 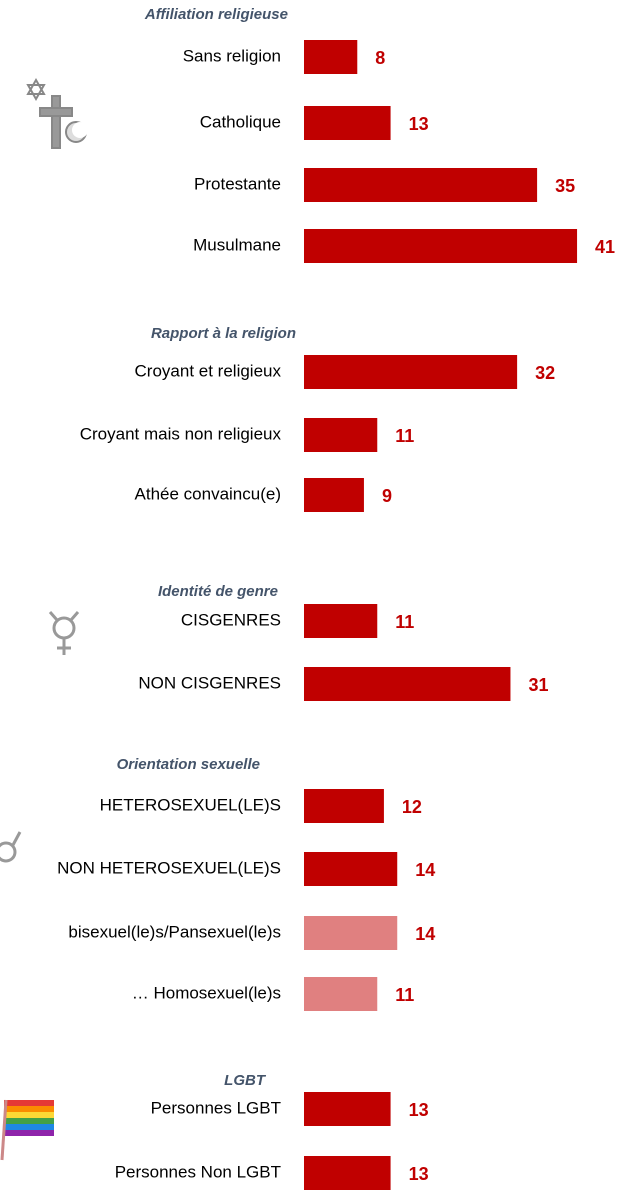 What do you see at coordinates (190, 804) in the screenshot?
I see `category-label: HETEROSEXUEL(LE)S` at bounding box center [190, 804].